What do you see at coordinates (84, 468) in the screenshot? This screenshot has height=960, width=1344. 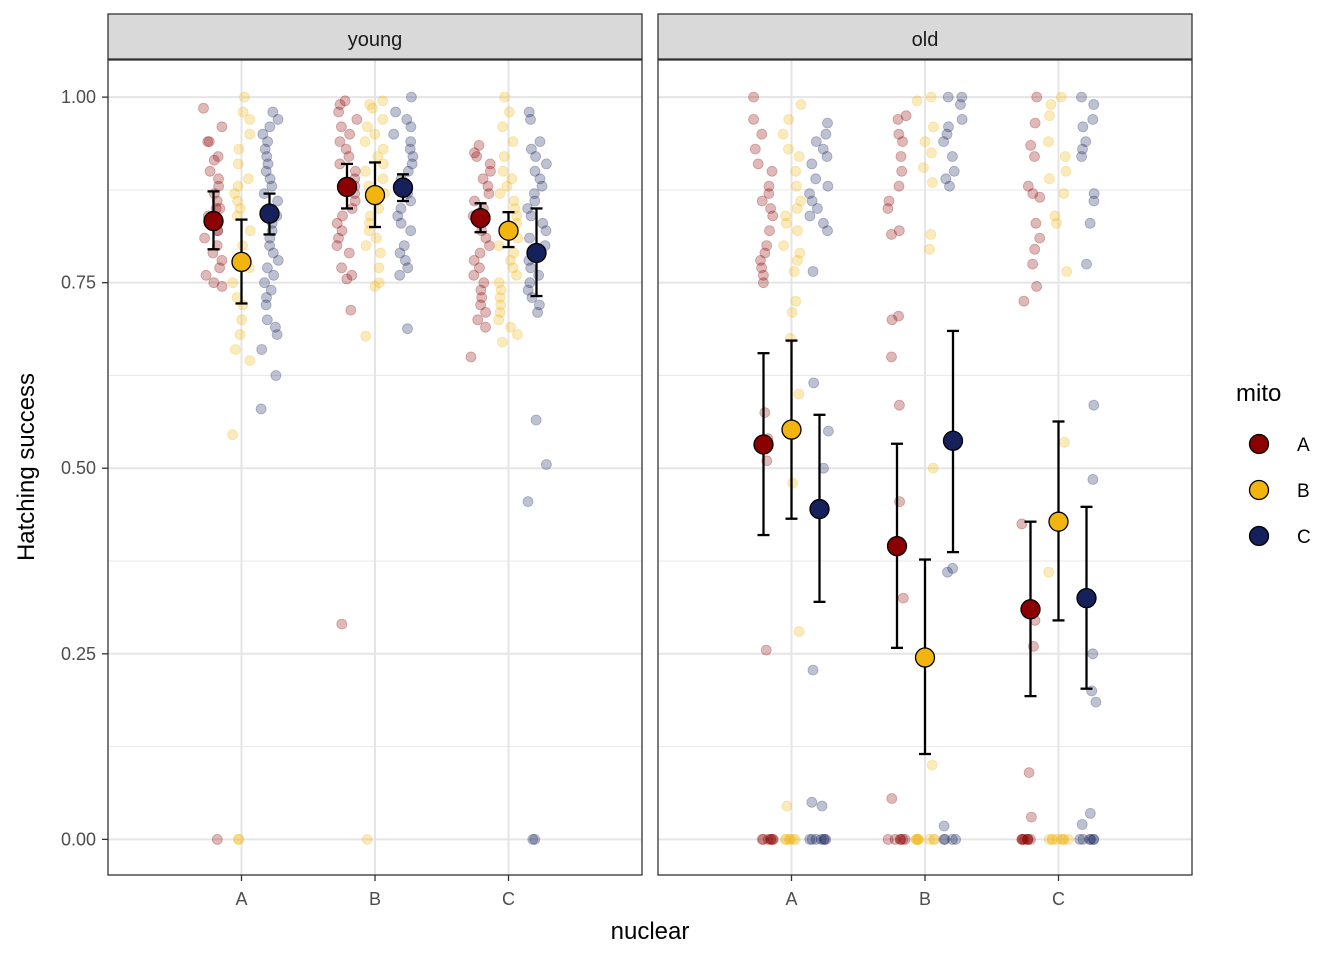 I see `y-axis: 0.00 0.25 0.50 0.75 1.00` at bounding box center [84, 468].